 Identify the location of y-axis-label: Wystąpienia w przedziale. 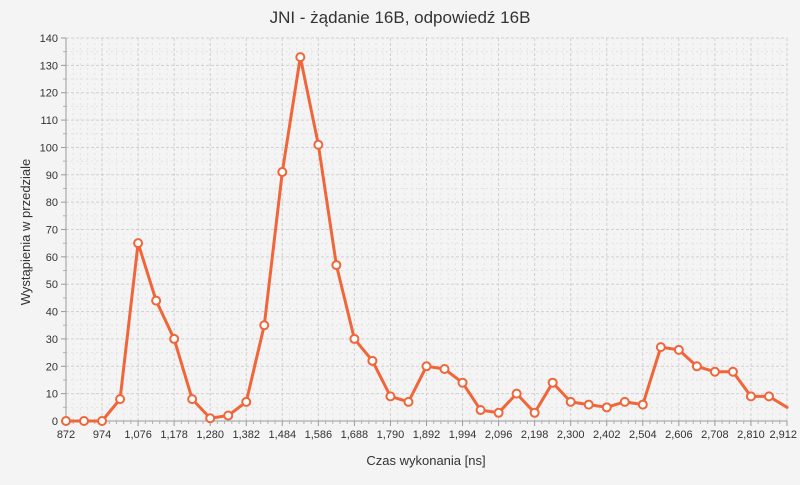
(25, 232).